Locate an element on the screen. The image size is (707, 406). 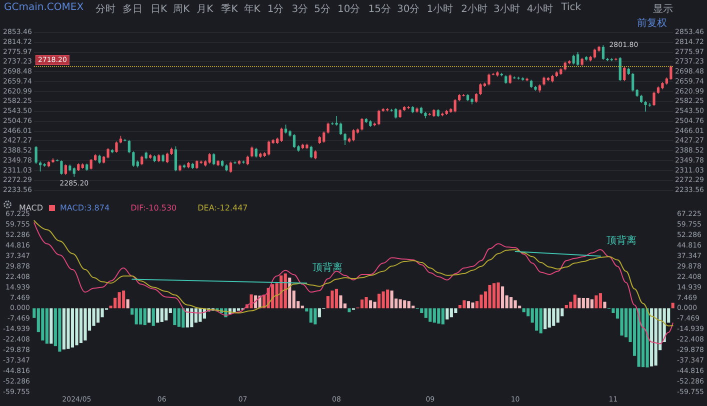
legend-title: MACD is located at coordinates (31, 208).